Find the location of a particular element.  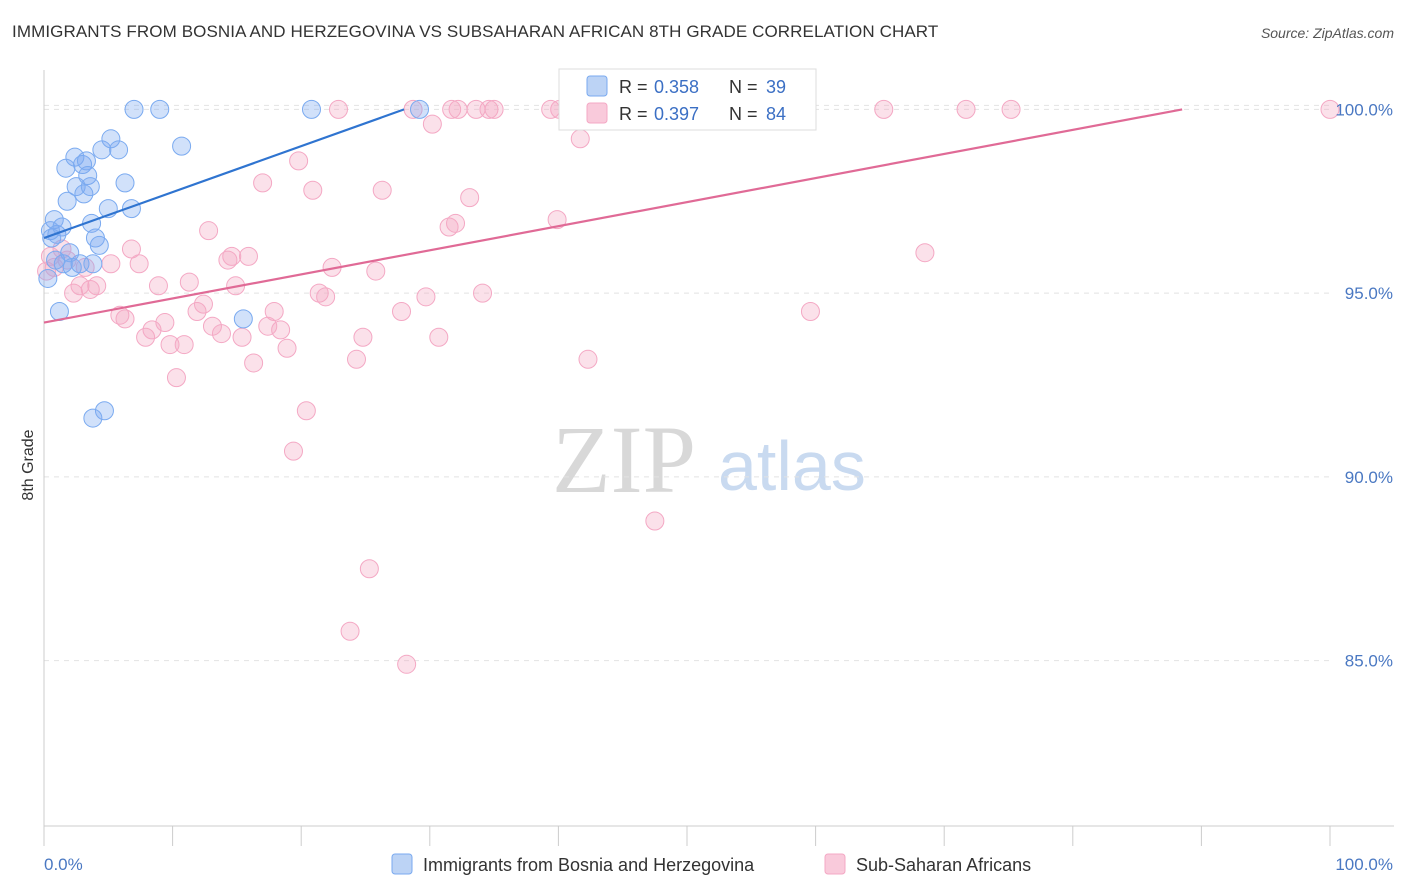

x-tick-label-1: 100.0% is located at coordinates (1364, 864).